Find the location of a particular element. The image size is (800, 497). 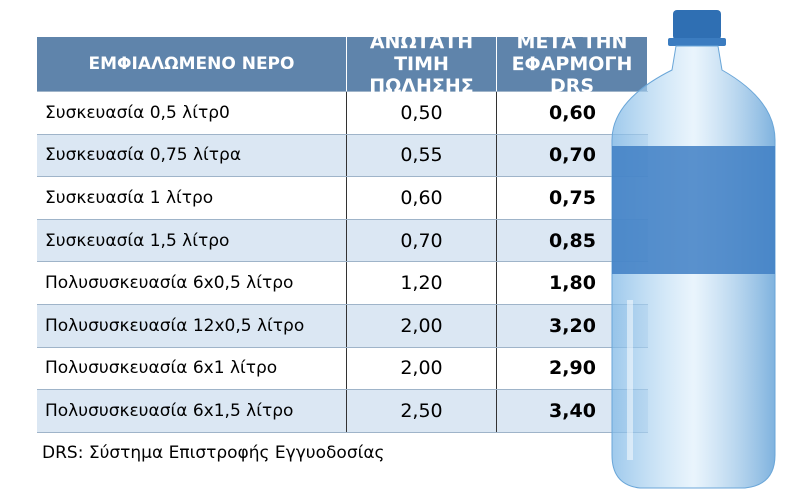

product-cell: Συσκευασία 1 λίτρο is located at coordinates (192, 198).